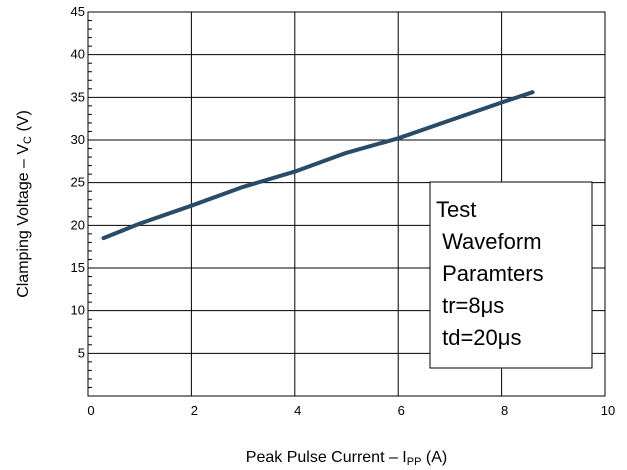  I want to click on y-tick-label: 40, so click(78, 54).